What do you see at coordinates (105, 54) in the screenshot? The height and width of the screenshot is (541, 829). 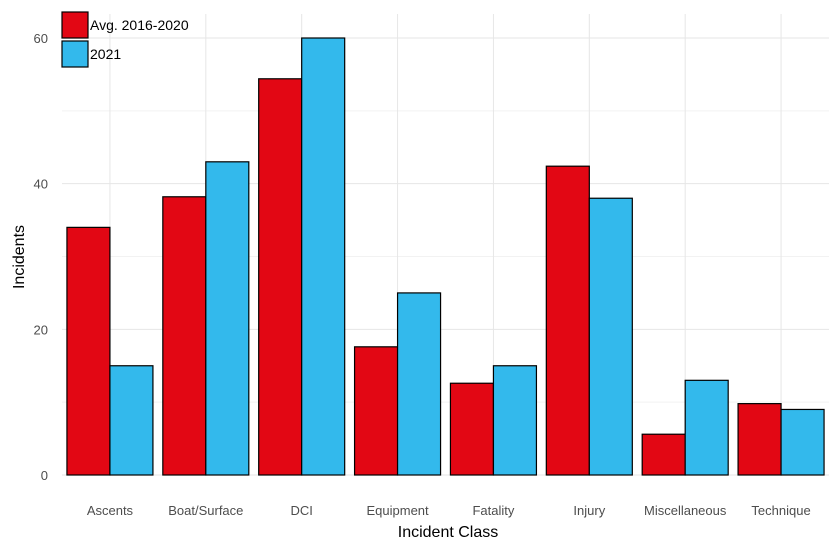 I see `legend-label: 2021` at bounding box center [105, 54].